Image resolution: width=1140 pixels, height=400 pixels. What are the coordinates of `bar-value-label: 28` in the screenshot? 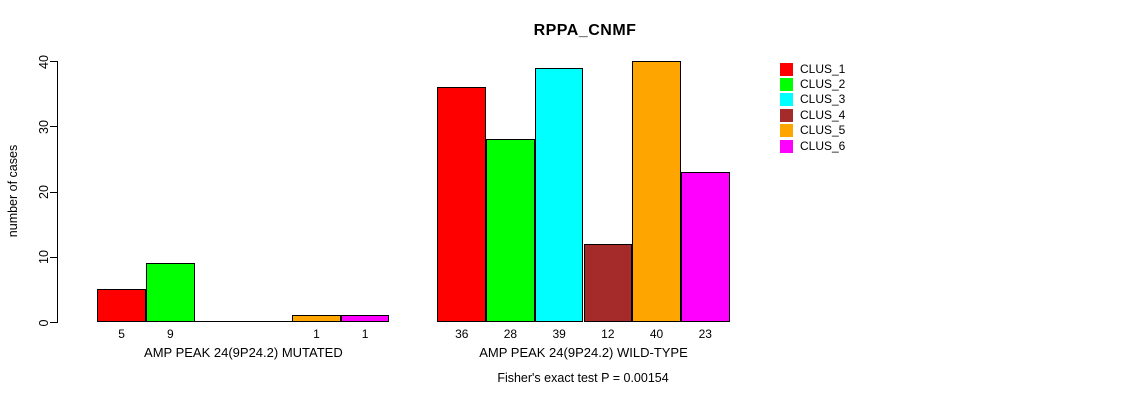 It's located at (510, 334).